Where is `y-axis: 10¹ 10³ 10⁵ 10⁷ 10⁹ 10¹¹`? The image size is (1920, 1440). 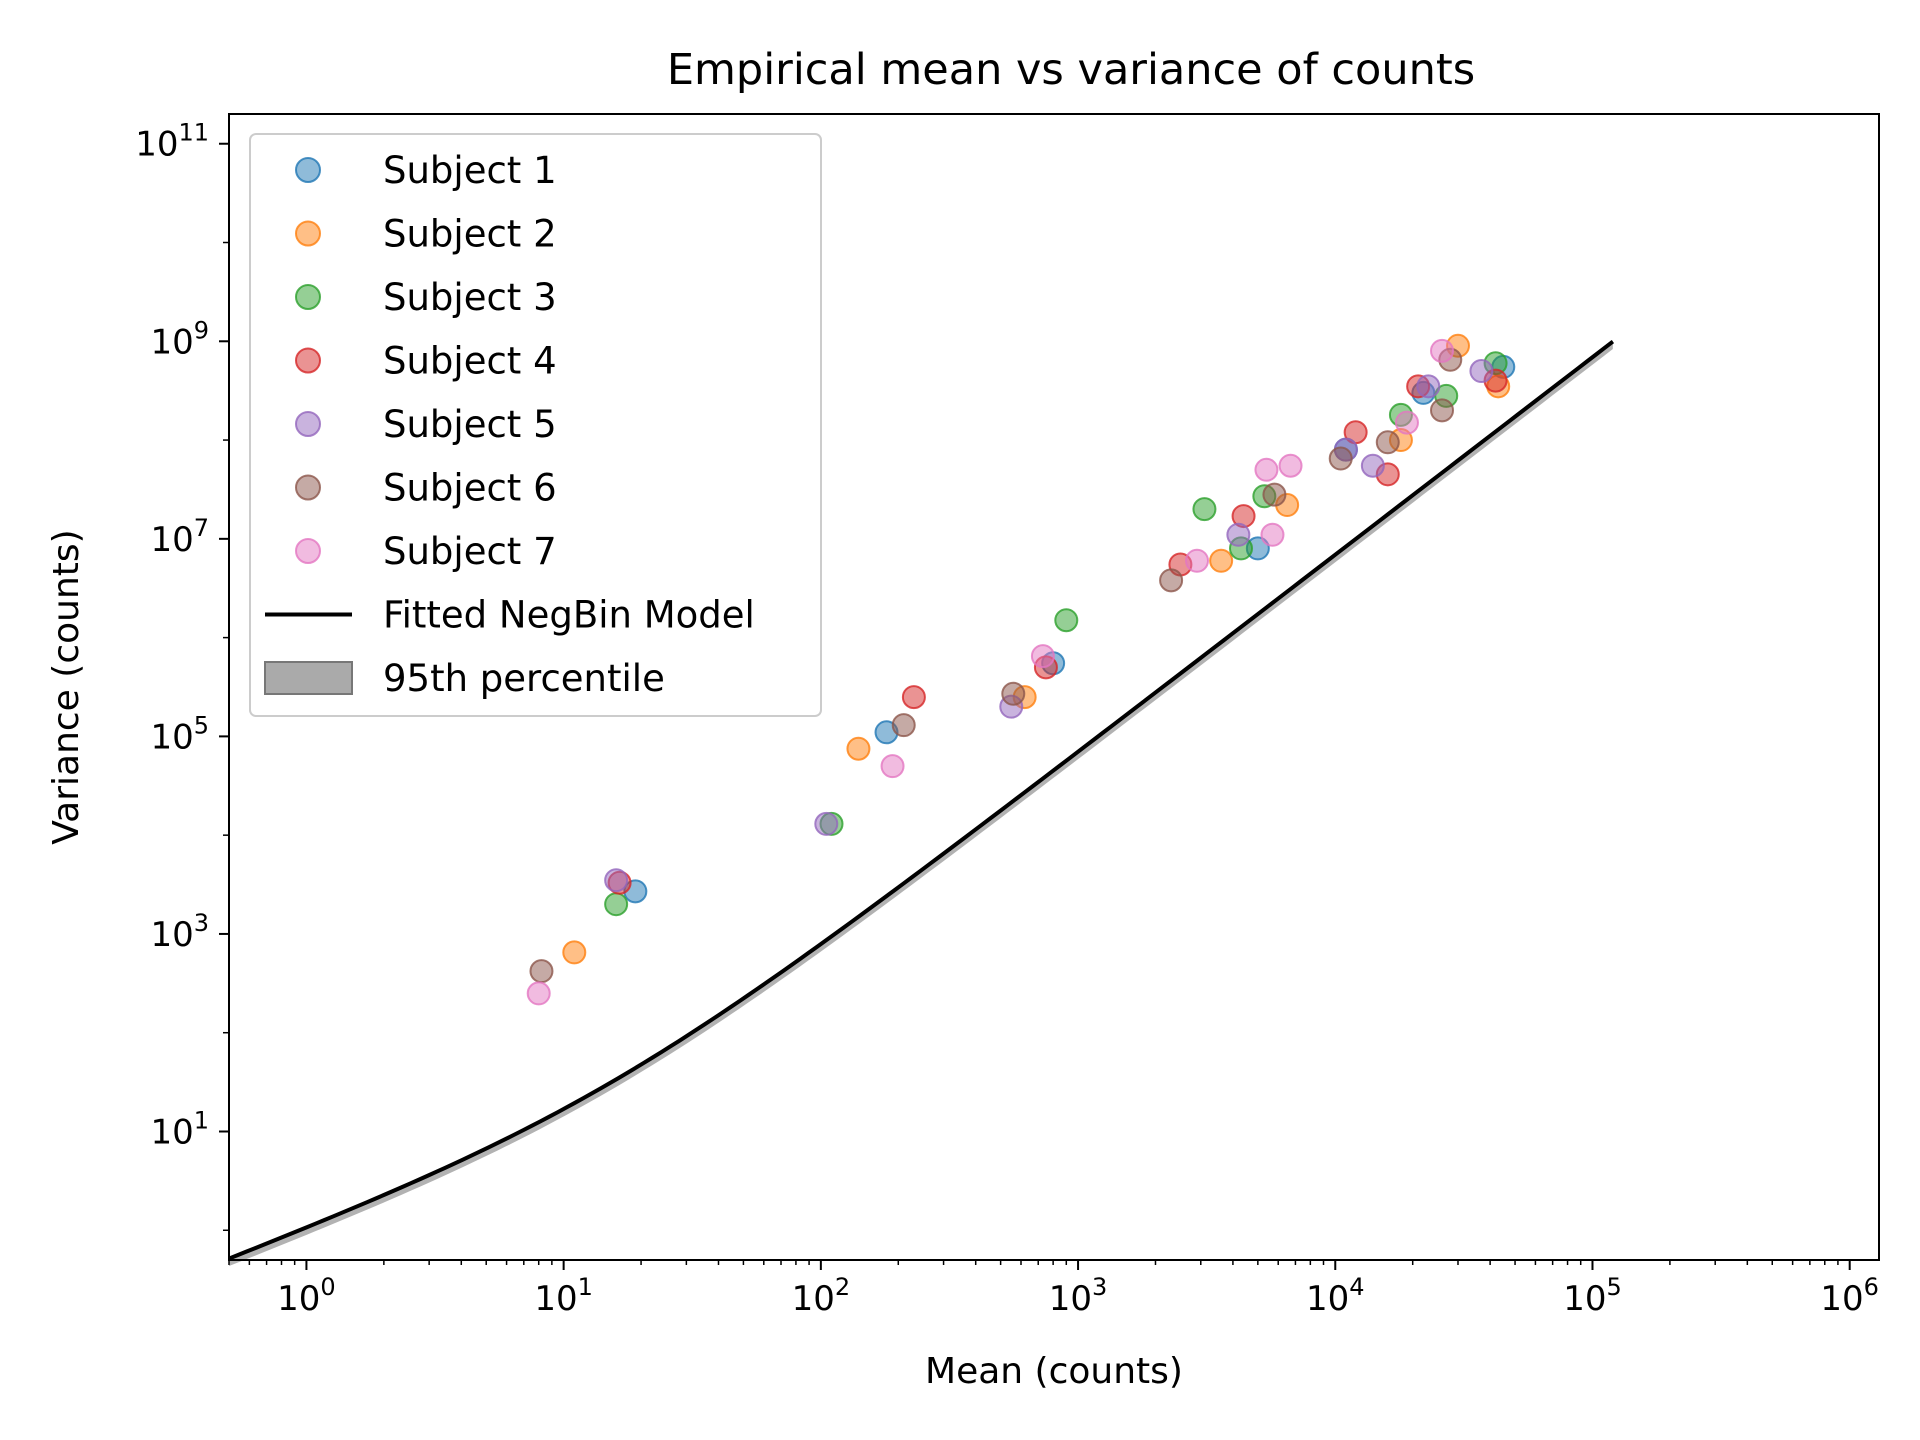
y-axis: 10¹ 10³ 10⁵ 10⁷ 10⁹ 10¹¹ is located at coordinates (182, 675).